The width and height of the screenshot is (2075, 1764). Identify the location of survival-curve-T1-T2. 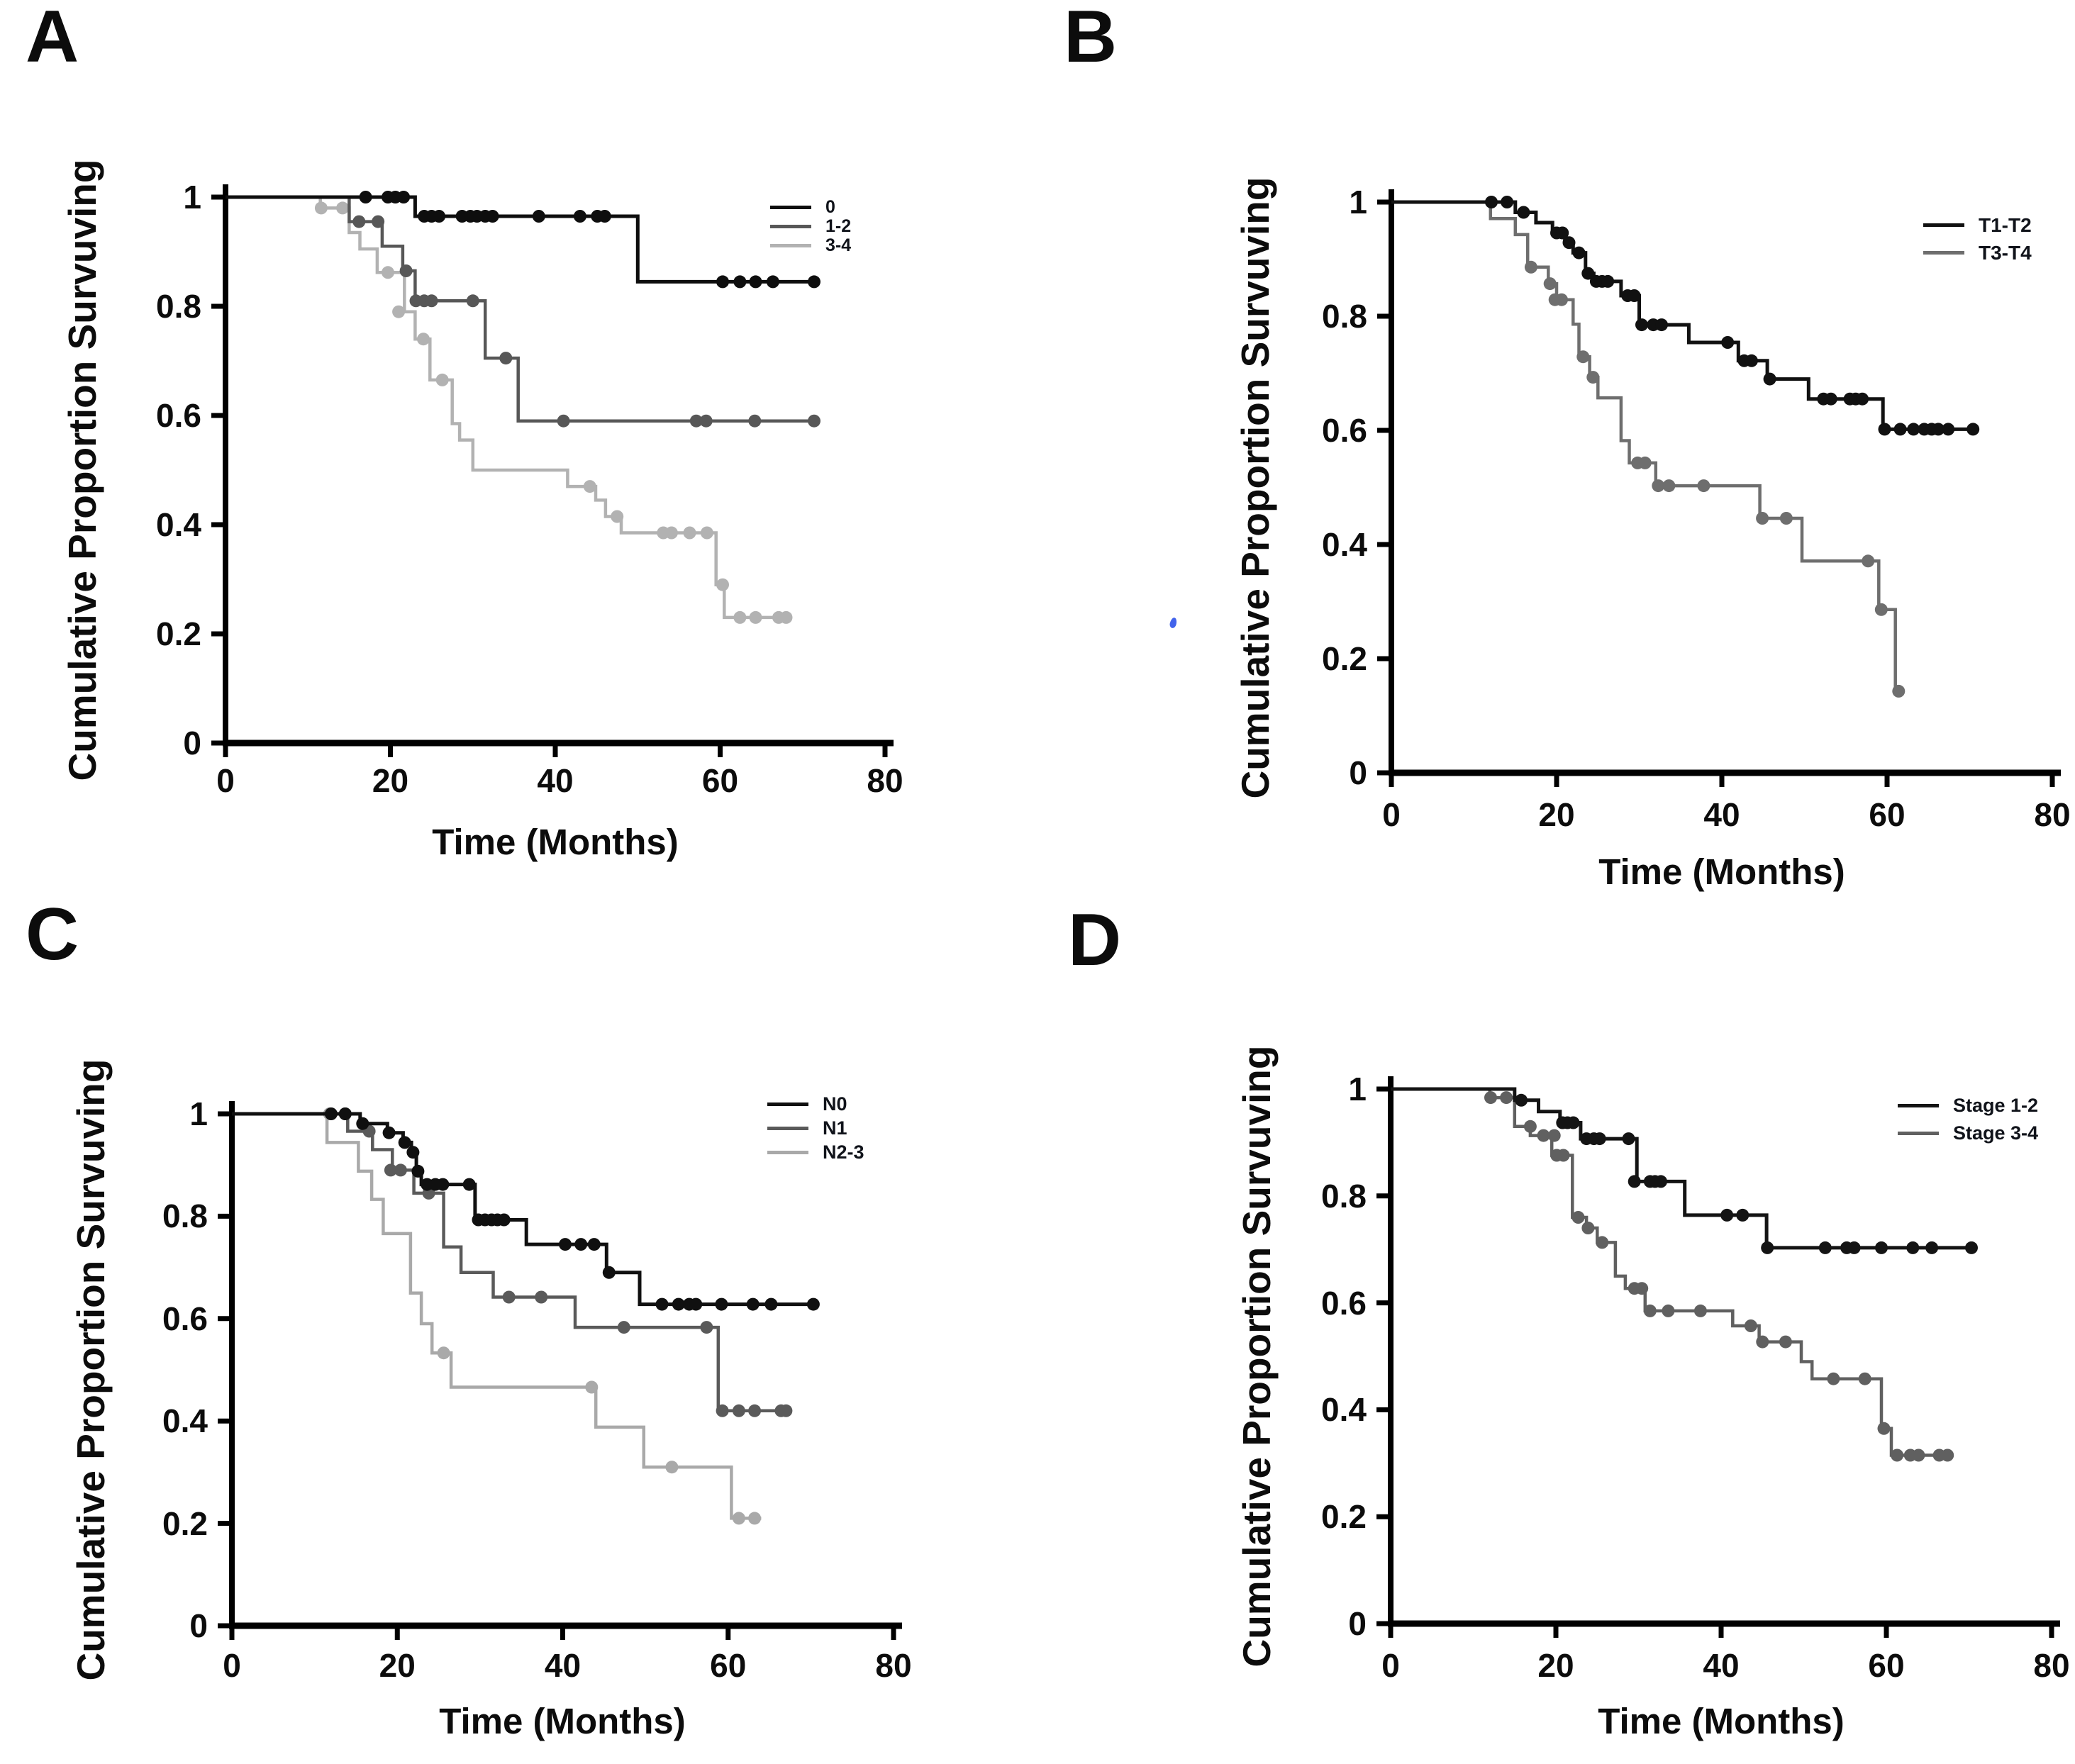
(1685, 315).